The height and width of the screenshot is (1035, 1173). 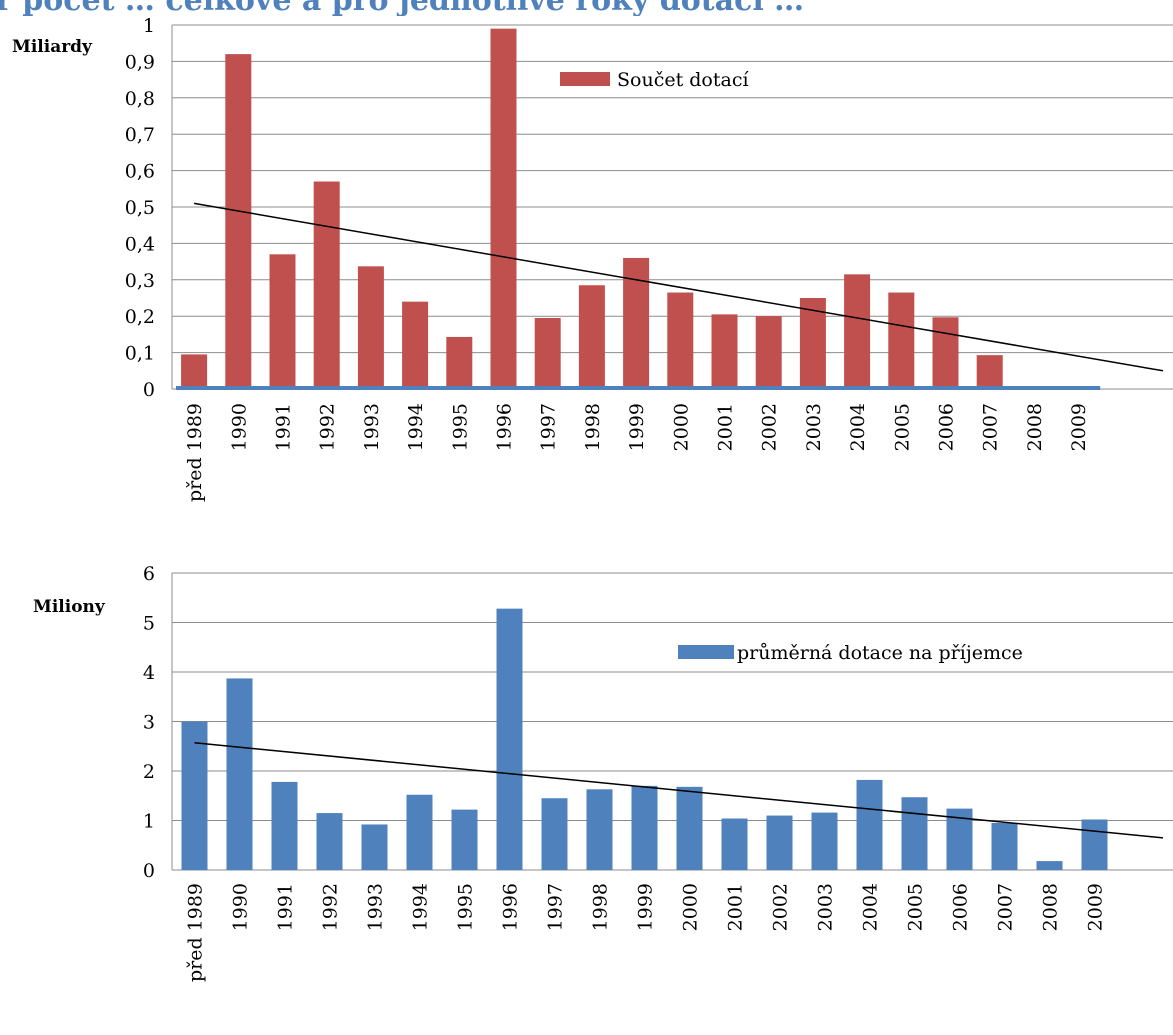 What do you see at coordinates (69, 607) in the screenshot?
I see `y-unit-label: Miliony` at bounding box center [69, 607].